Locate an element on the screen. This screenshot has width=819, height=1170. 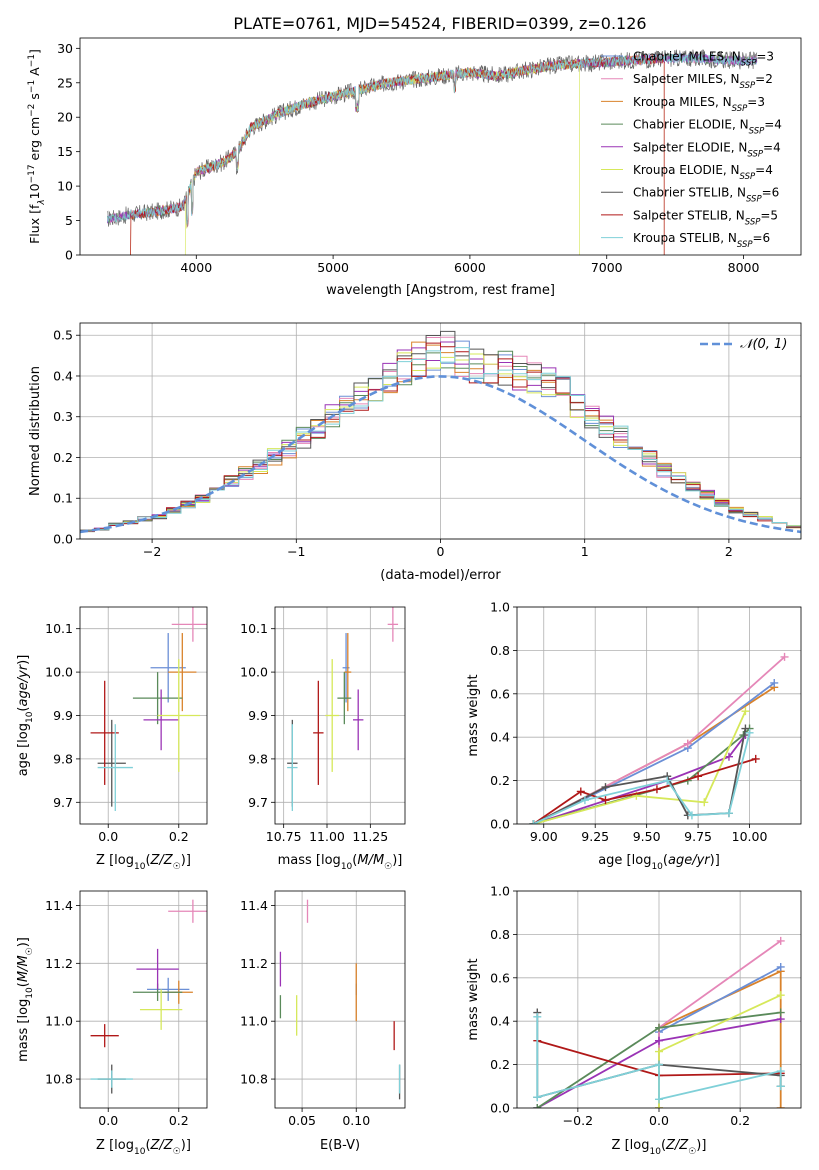
normal-curve is located at coordinates (440, 454).